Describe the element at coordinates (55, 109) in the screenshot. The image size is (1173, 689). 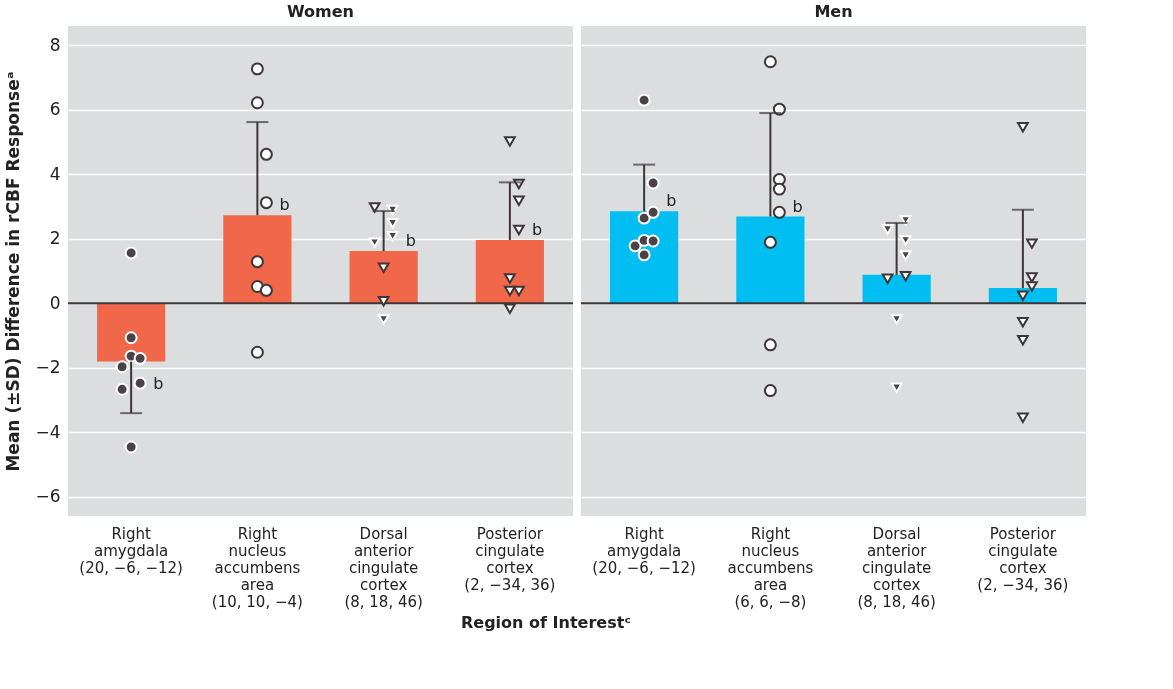
I see `y-tick-label: 6` at that location.